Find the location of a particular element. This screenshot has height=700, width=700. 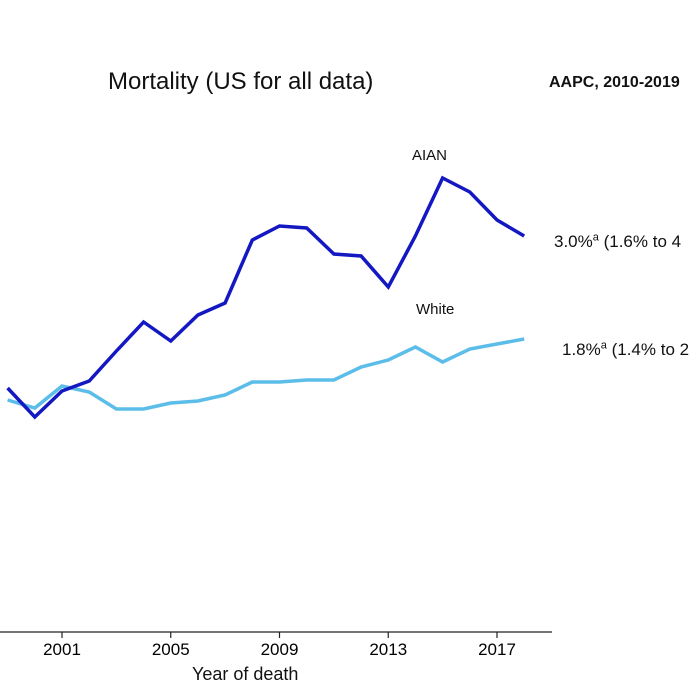

x-axis-ticks: 2001 2005 2009 2013 2017 is located at coordinates (279, 645).